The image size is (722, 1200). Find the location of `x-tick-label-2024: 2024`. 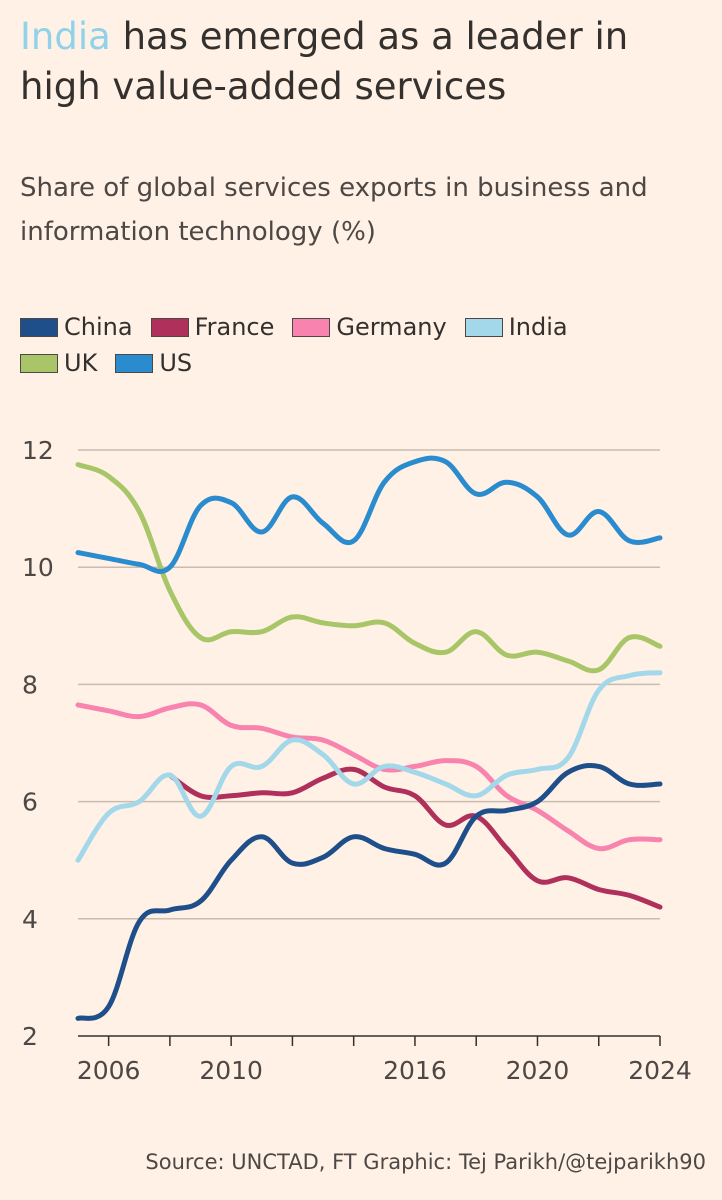

x-tick-label-2024: 2024 is located at coordinates (660, 1070).